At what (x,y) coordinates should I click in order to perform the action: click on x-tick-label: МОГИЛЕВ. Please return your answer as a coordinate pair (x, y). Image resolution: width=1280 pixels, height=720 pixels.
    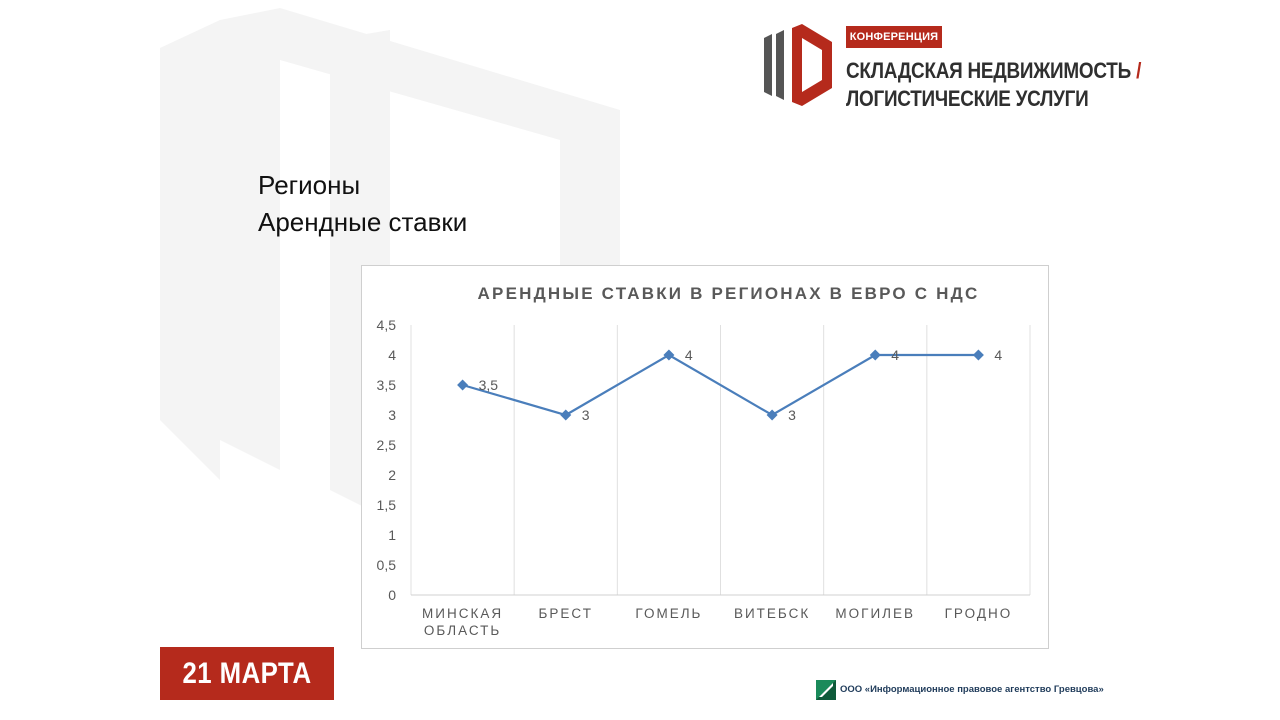
    Looking at the image, I should click on (875, 613).